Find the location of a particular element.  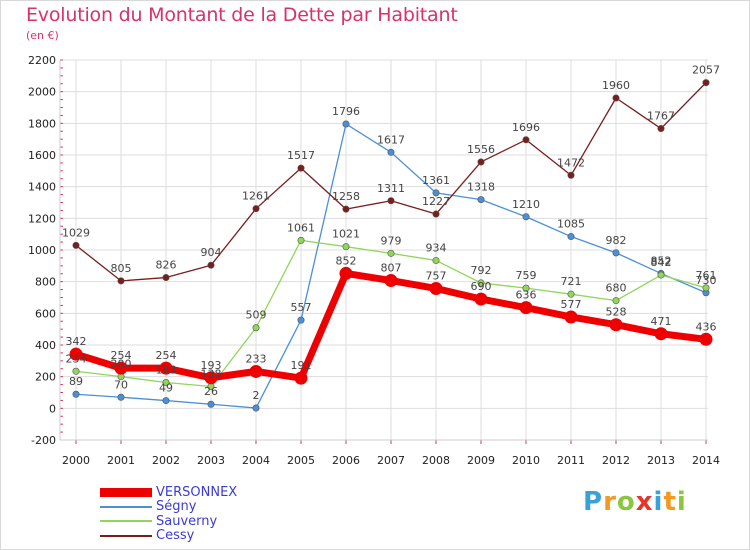

legend-label: Ségny is located at coordinates (176, 507).